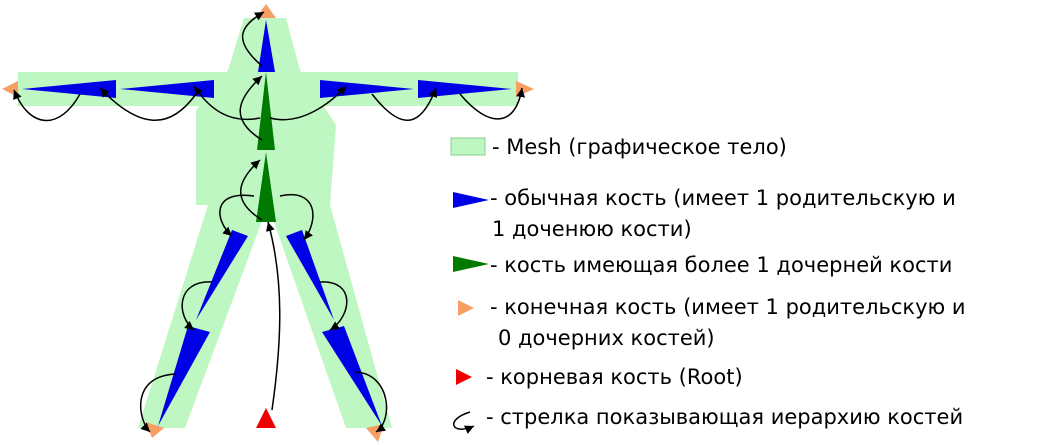  Describe the element at coordinates (466, 308) in the screenshot. I see `legend-end-bone-icon` at that location.